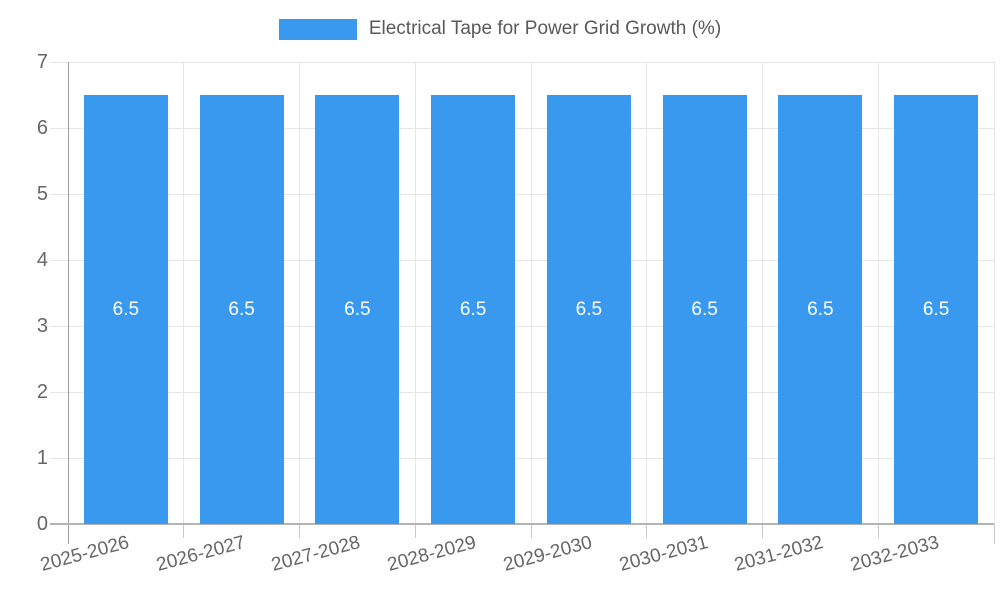  I want to click on y-tick-label: 4, so click(42, 260).